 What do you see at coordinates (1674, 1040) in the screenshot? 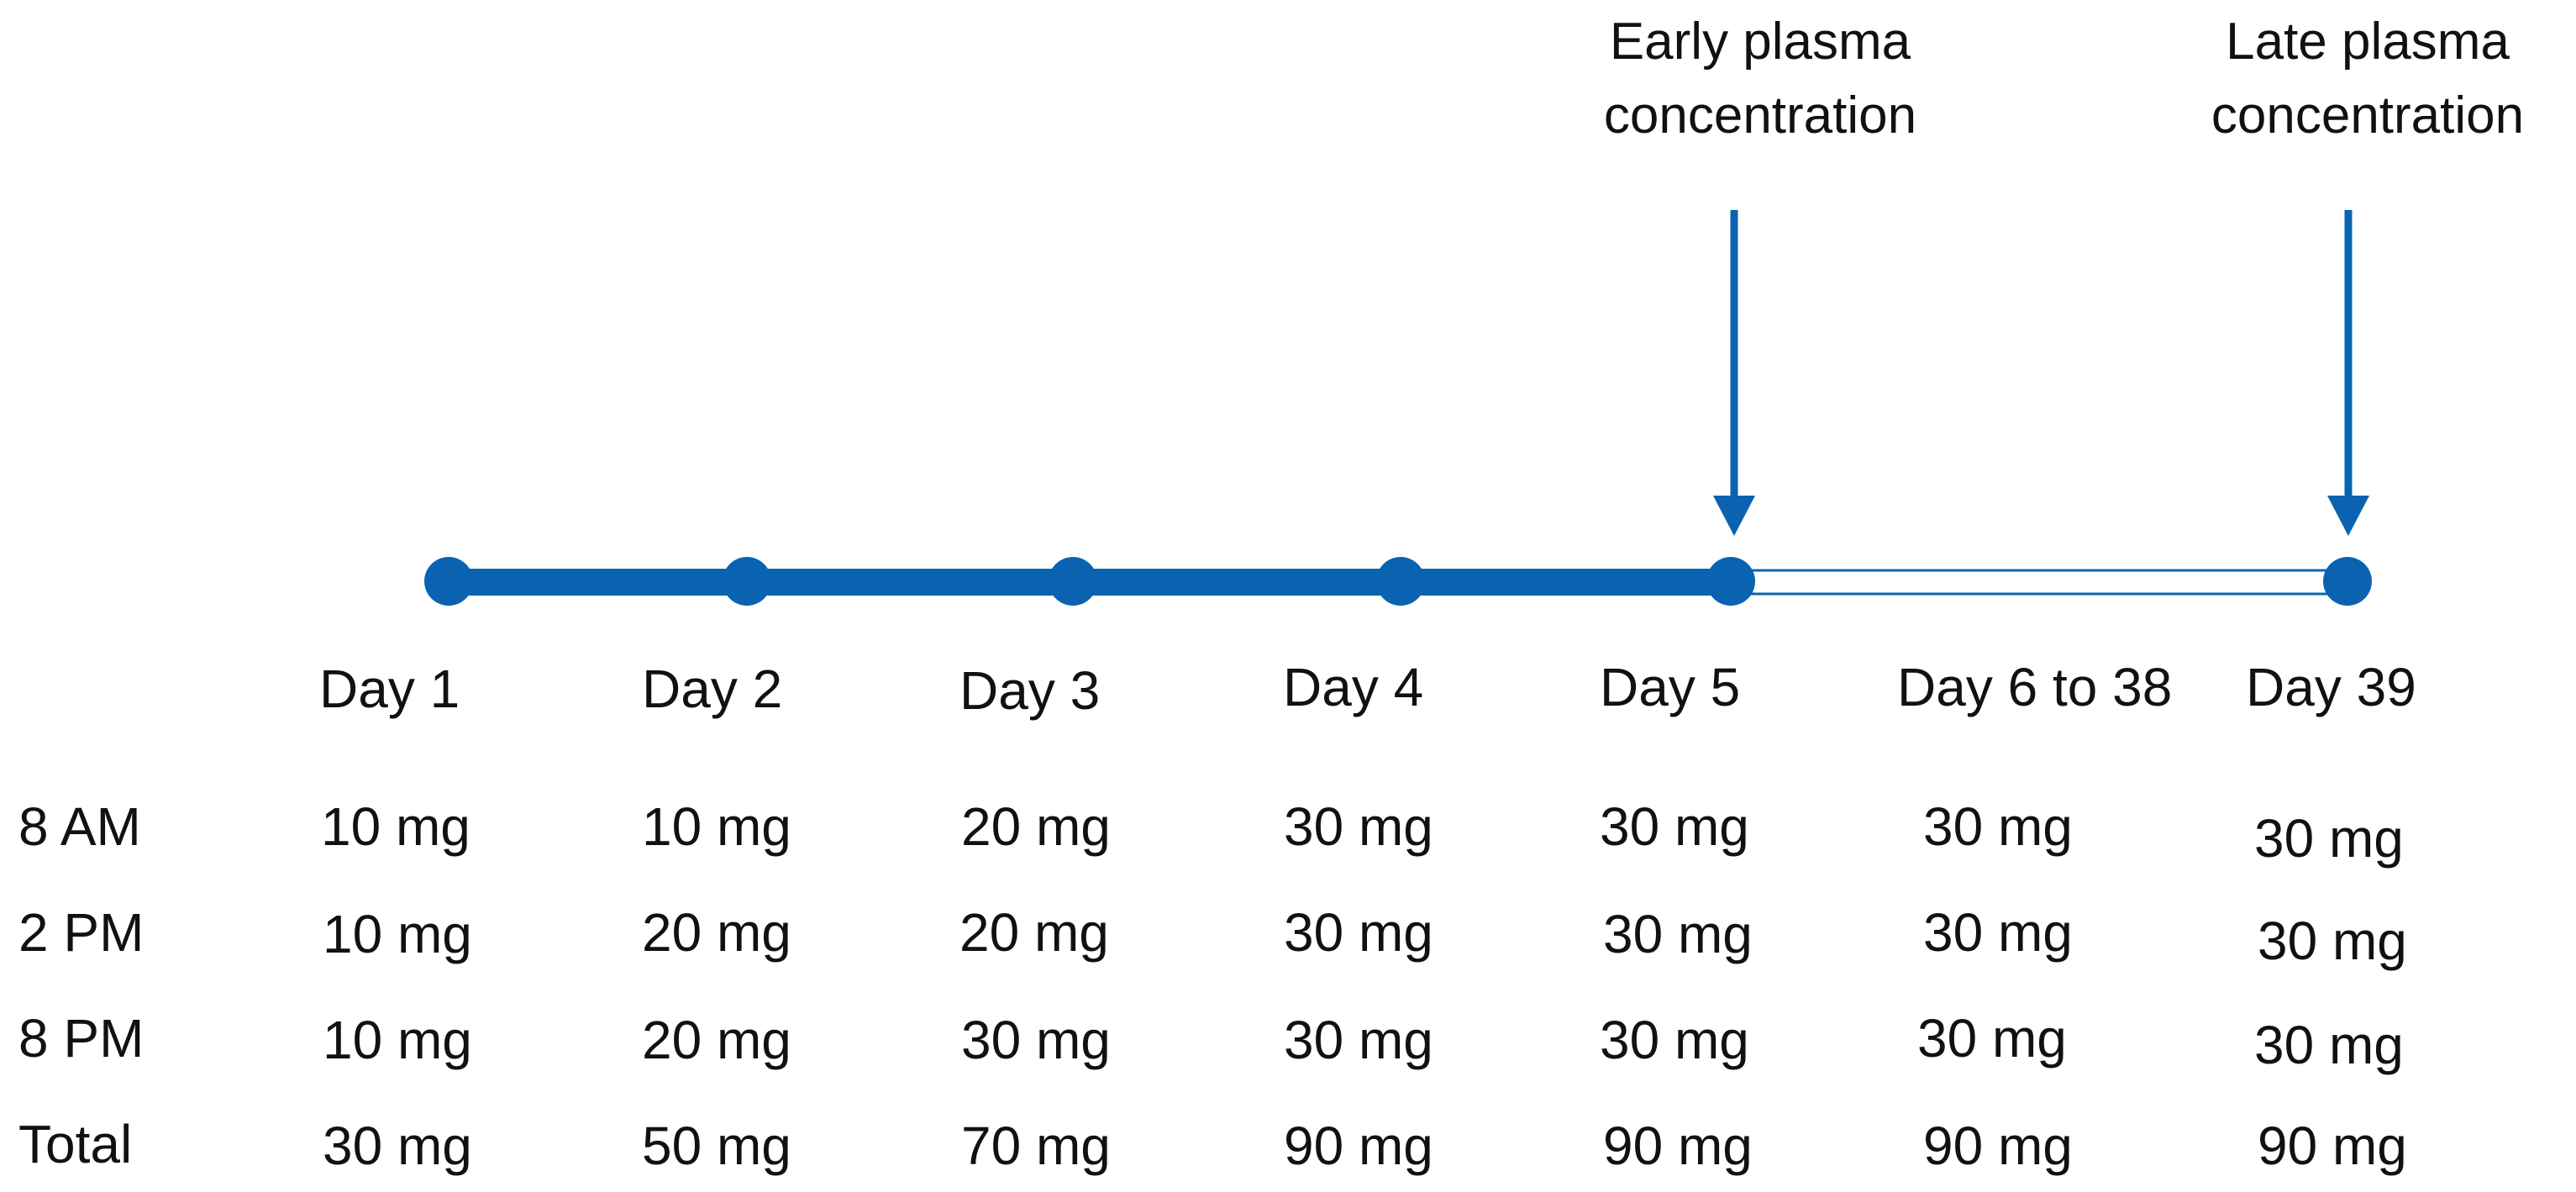
I see `dose-8pm-day-5: 30 mg` at bounding box center [1674, 1040].